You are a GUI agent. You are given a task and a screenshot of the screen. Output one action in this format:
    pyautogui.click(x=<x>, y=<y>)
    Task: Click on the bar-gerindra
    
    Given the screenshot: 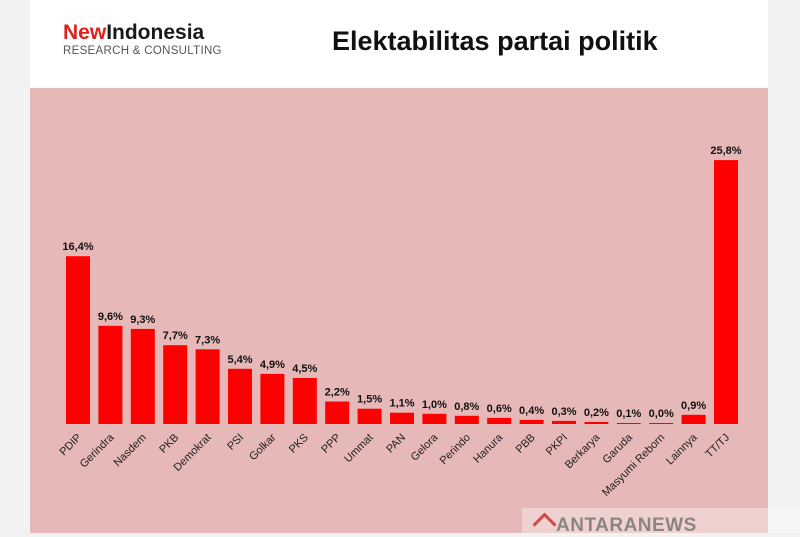 What is the action you would take?
    pyautogui.click(x=110, y=374)
    